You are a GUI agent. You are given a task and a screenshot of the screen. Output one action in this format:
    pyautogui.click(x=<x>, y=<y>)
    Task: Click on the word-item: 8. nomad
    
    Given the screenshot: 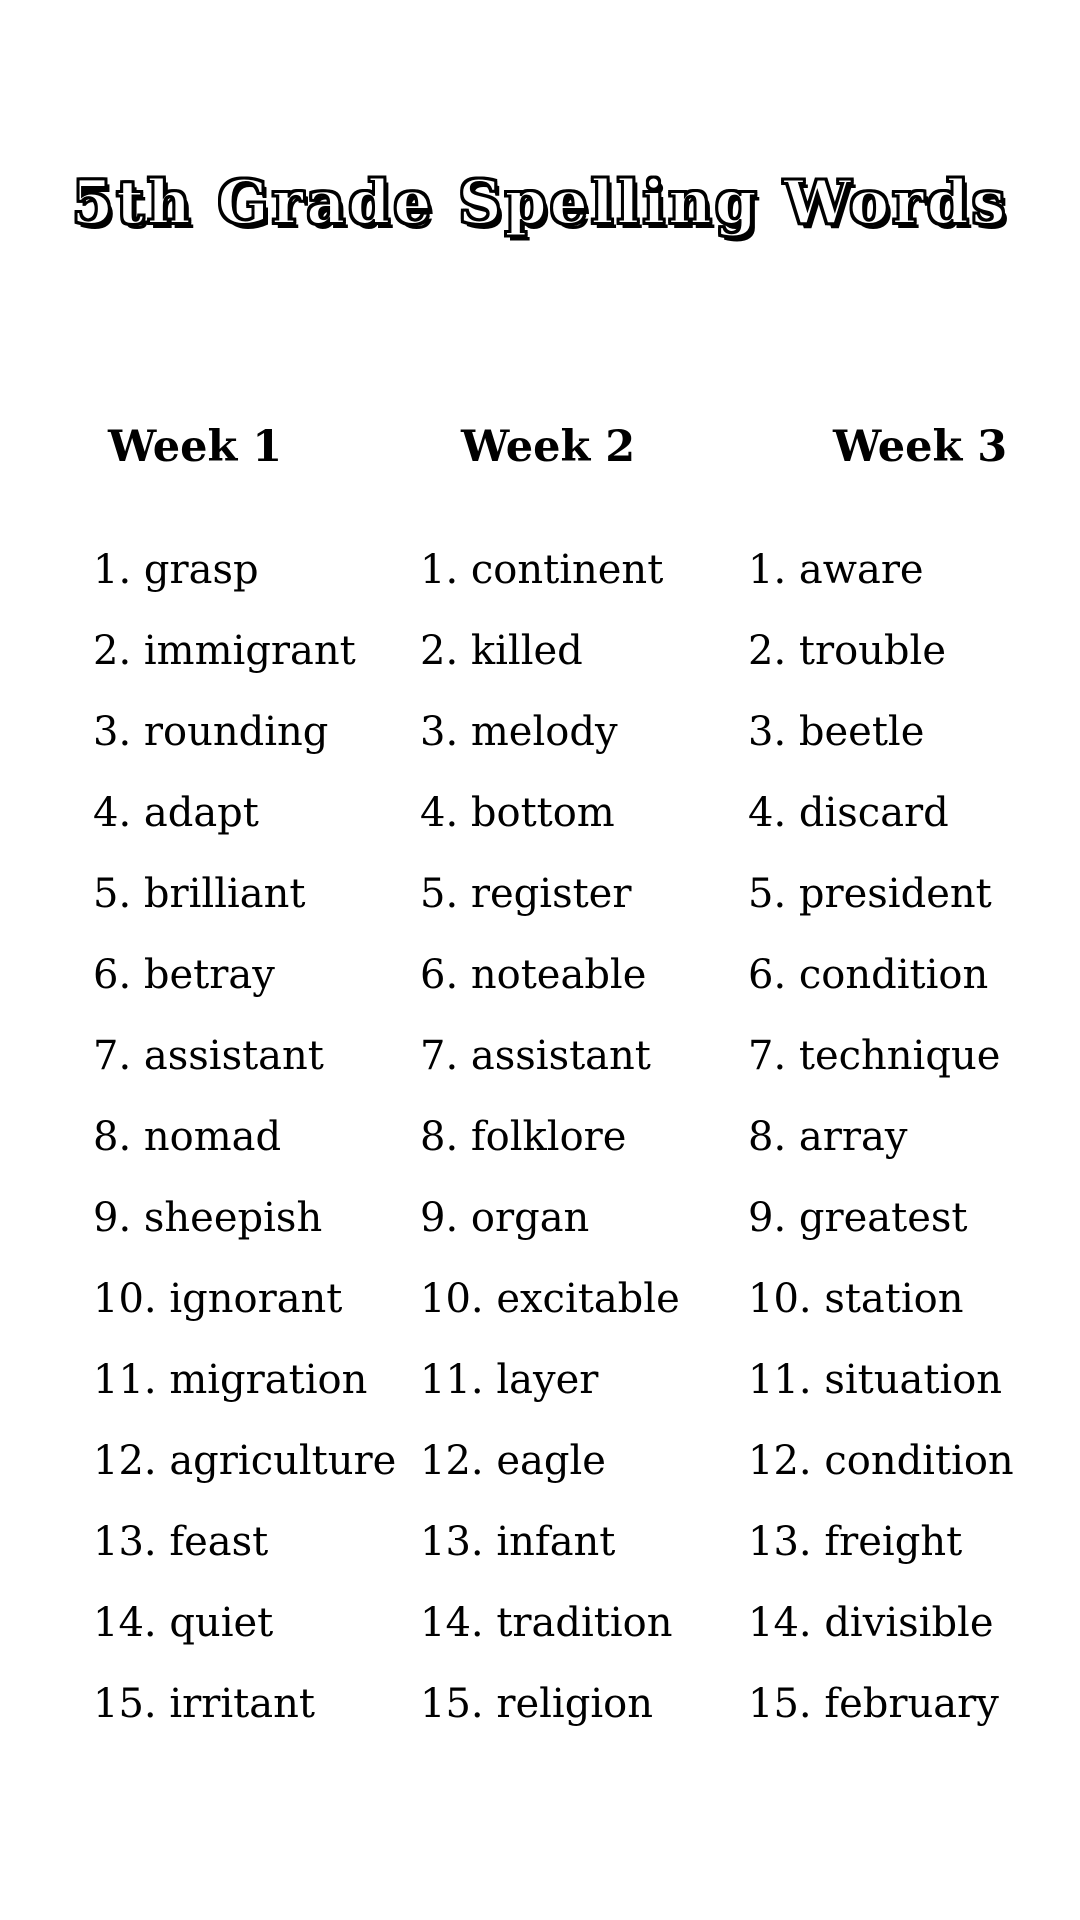 What is the action you would take?
    pyautogui.click(x=187, y=1137)
    